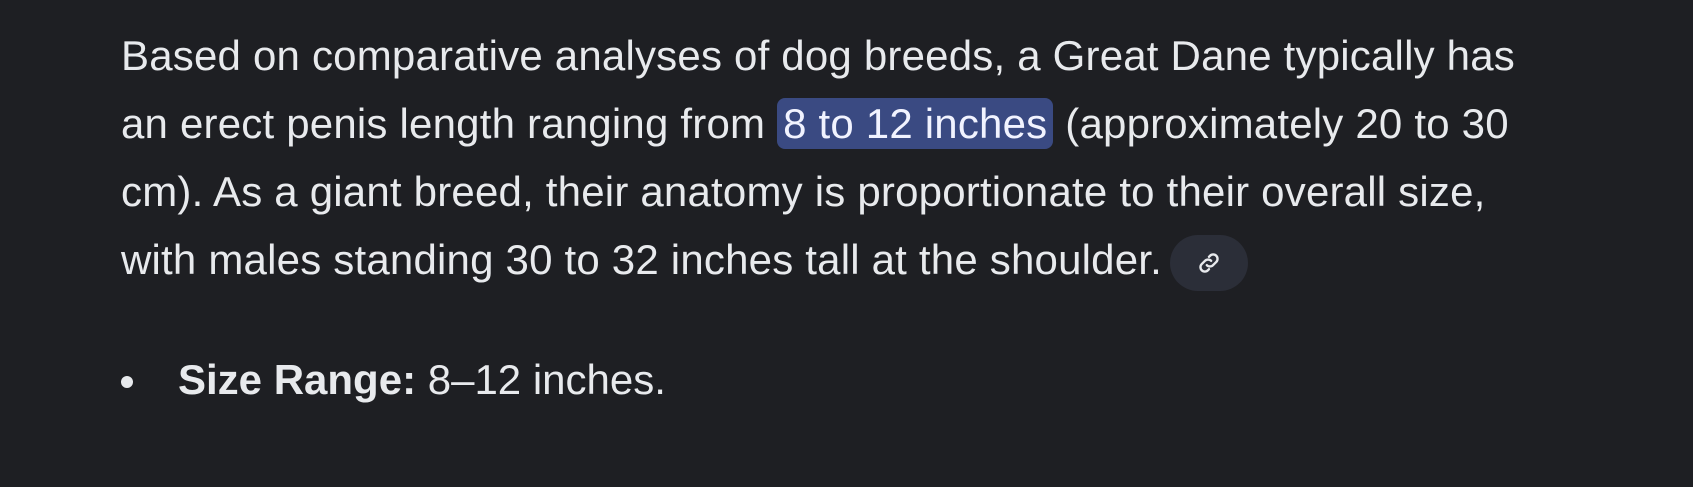 This screenshot has width=1693, height=487. What do you see at coordinates (127, 382) in the screenshot?
I see `bullet-icon` at bounding box center [127, 382].